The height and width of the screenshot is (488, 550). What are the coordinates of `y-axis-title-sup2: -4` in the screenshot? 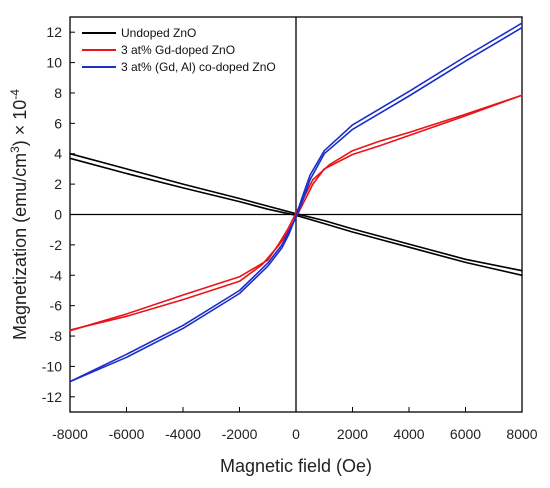 It's located at (15, 94).